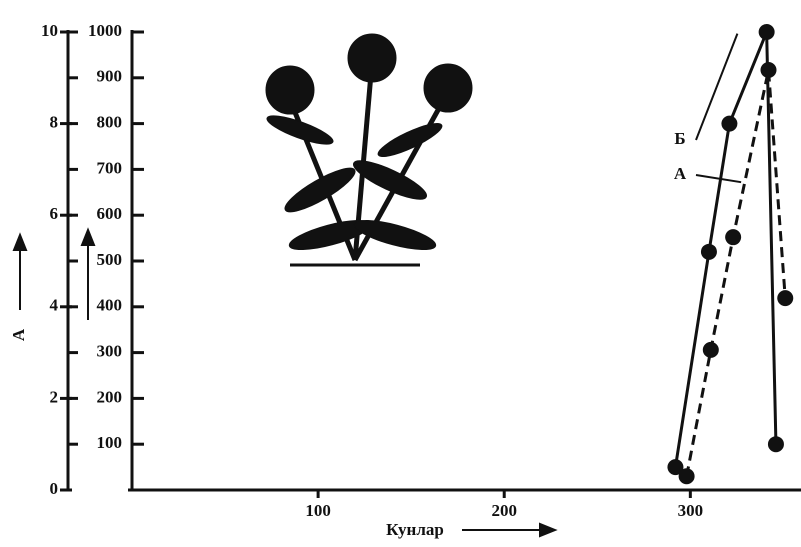 Image resolution: width=801 pixels, height=547 pixels. I want to click on legend-label: А, so click(680, 173).